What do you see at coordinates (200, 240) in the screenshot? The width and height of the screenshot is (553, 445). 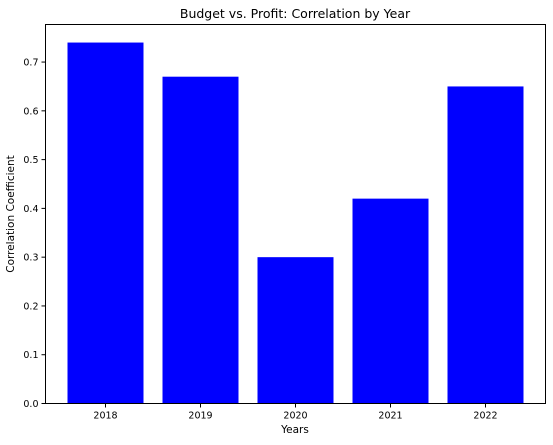 I see `bar-2019` at bounding box center [200, 240].